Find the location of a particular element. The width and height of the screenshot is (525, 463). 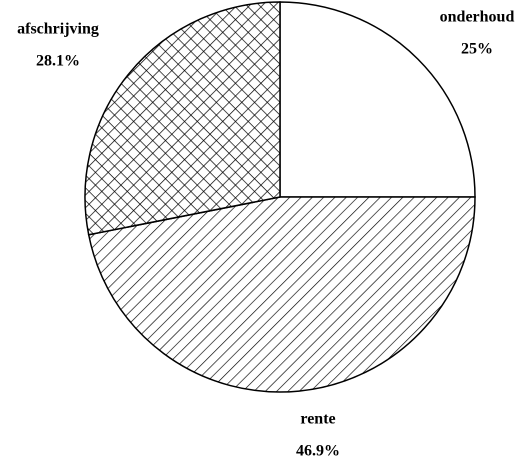

slice-value-label: 46.9% is located at coordinates (318, 451).